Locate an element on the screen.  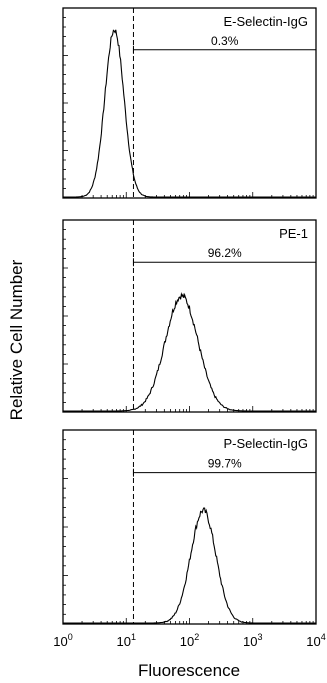
panel-label: E-Selectin-IgG is located at coordinates (265, 21).